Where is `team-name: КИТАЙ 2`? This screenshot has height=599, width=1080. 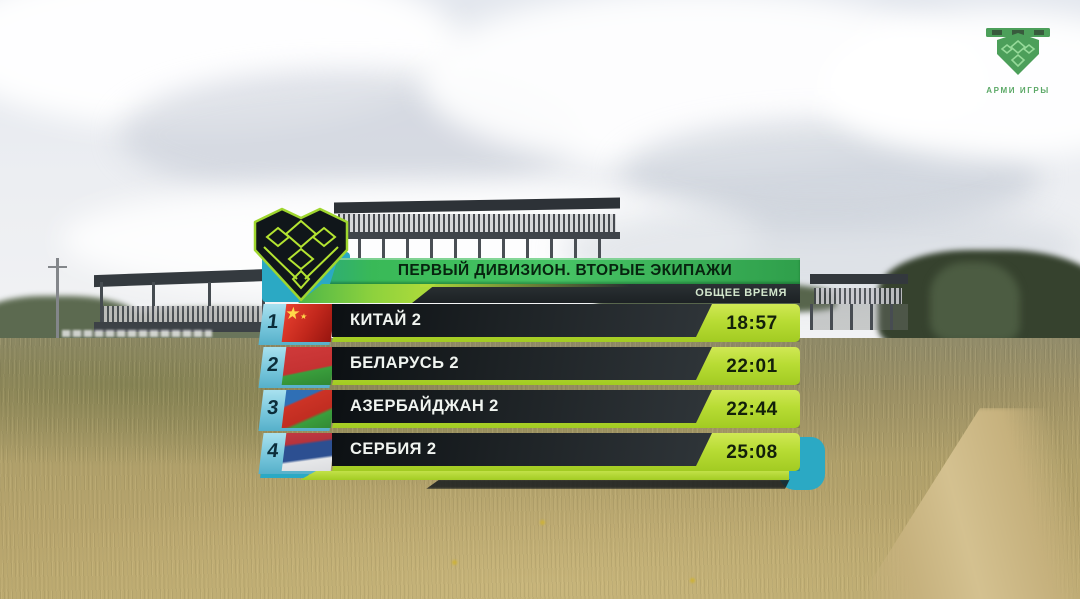
team-name: КИТАЙ 2 is located at coordinates (386, 320).